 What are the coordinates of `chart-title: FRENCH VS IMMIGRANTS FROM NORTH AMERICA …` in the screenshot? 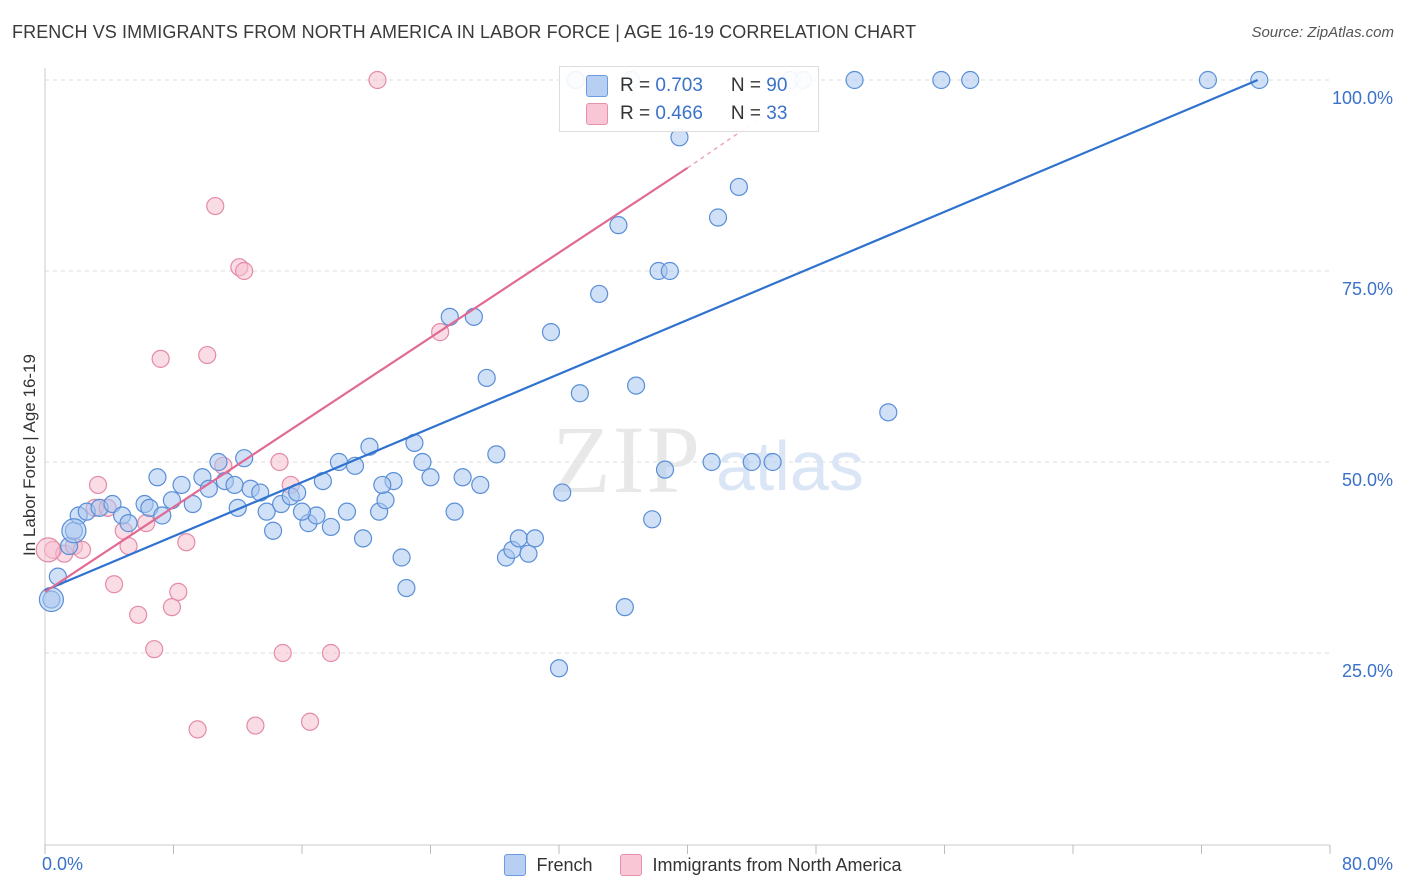 It's located at (464, 32).